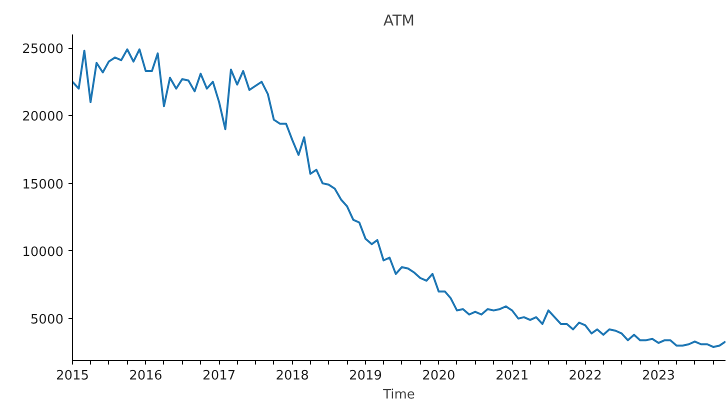 The width and height of the screenshot is (727, 408). I want to click on y-tick-label: 25000, so click(43, 50).